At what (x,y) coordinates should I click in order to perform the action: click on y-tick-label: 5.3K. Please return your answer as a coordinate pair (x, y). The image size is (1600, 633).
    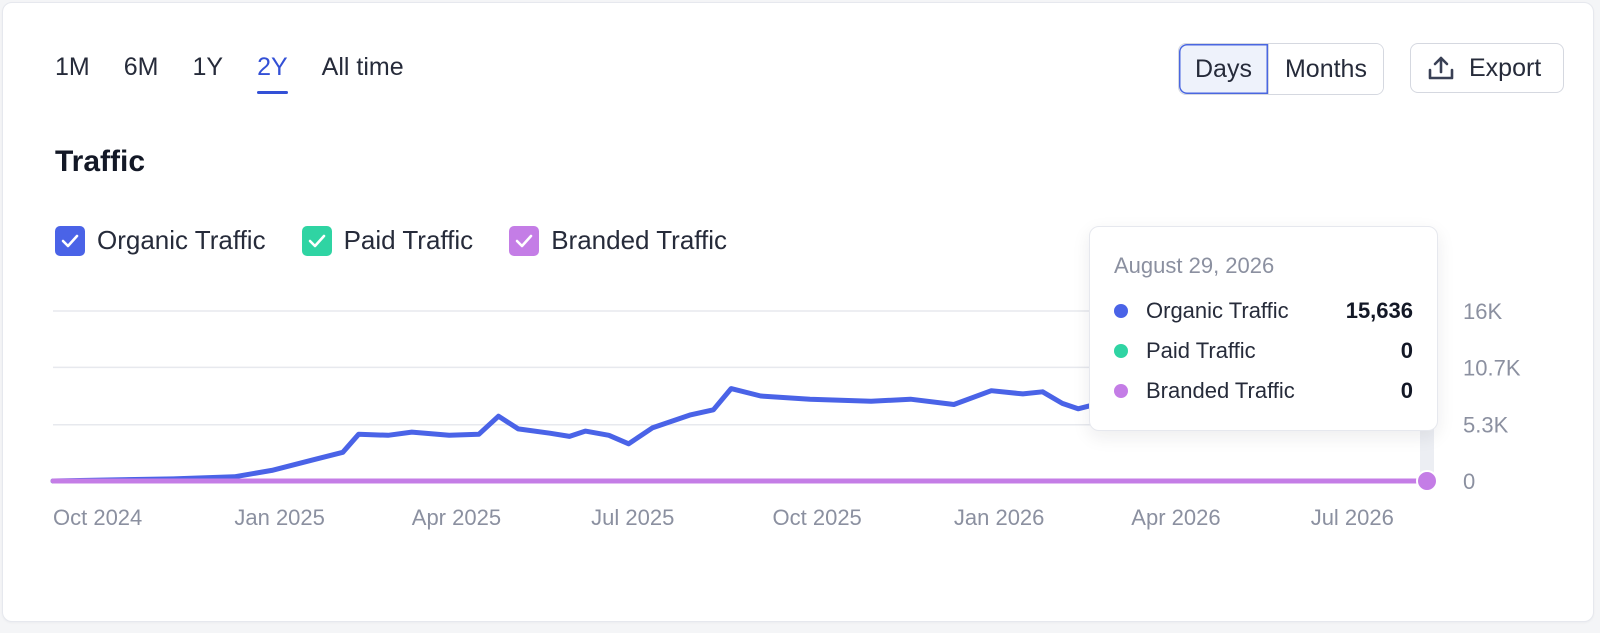
    Looking at the image, I should click on (1486, 425).